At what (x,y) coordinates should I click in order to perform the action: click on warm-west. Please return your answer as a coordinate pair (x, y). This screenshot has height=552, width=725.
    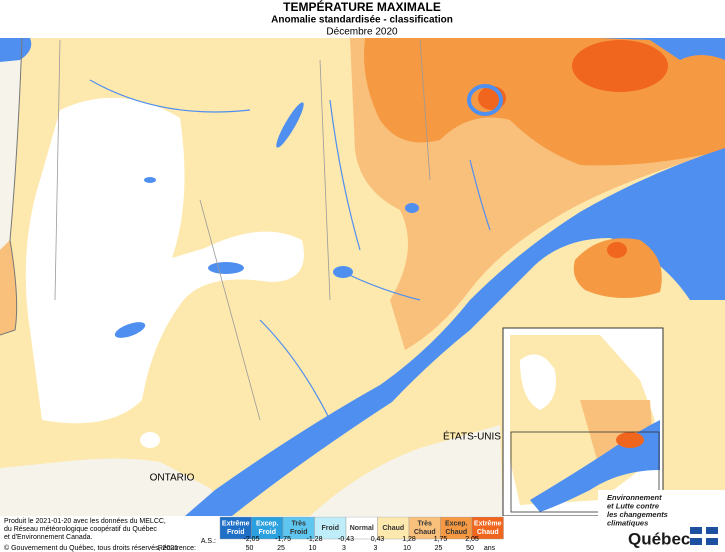
    Looking at the image, I should click on (8, 287).